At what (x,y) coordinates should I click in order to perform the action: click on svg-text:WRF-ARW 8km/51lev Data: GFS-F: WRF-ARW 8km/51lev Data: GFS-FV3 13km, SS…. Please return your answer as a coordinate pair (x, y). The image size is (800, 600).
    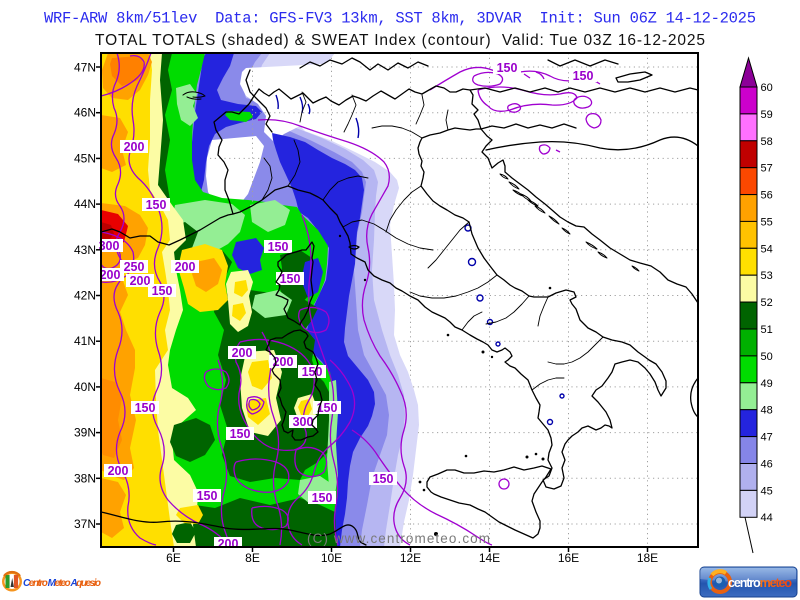
    Looking at the image, I should click on (400, 19).